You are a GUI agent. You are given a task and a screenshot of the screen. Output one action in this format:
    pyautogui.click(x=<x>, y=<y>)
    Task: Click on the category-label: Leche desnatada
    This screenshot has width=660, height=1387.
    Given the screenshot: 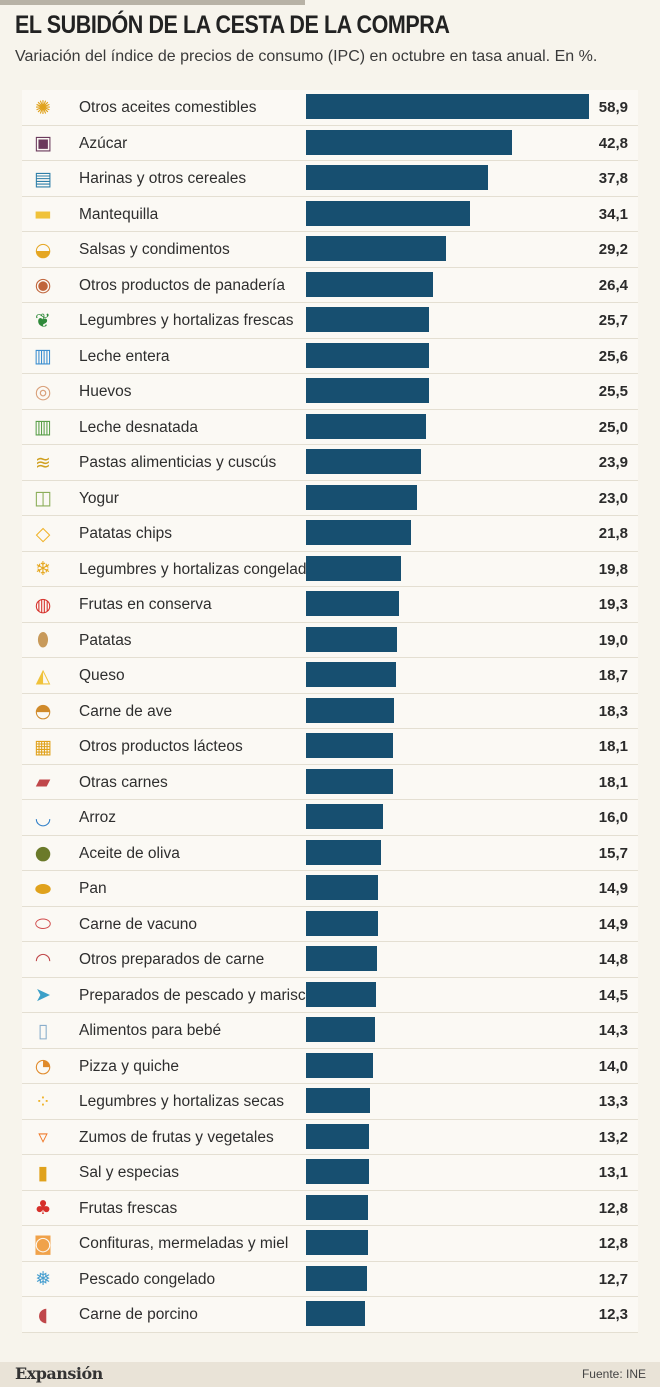 What is the action you would take?
    pyautogui.click(x=138, y=427)
    